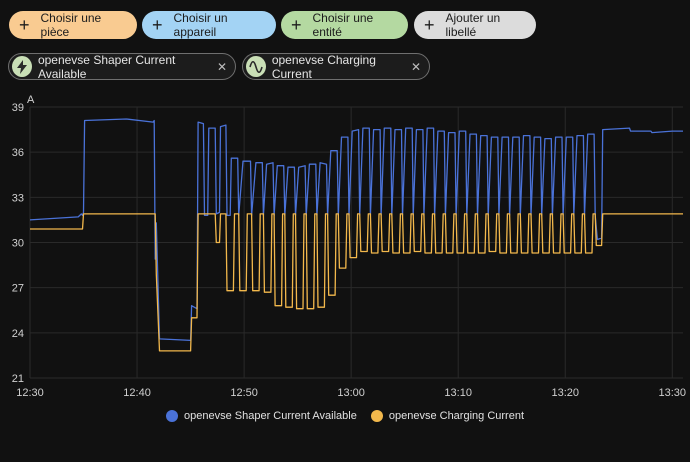 The width and height of the screenshot is (690, 462). I want to click on x-tick-label: 13:10, so click(458, 391).